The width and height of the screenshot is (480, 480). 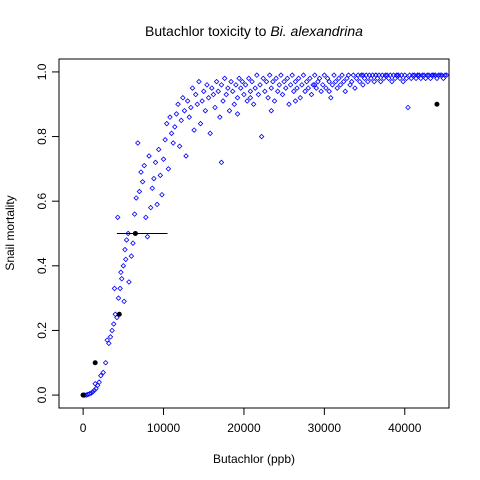 What do you see at coordinates (316, 31) in the screenshot?
I see `chart-title-species: Bi. alexandrina` at bounding box center [316, 31].